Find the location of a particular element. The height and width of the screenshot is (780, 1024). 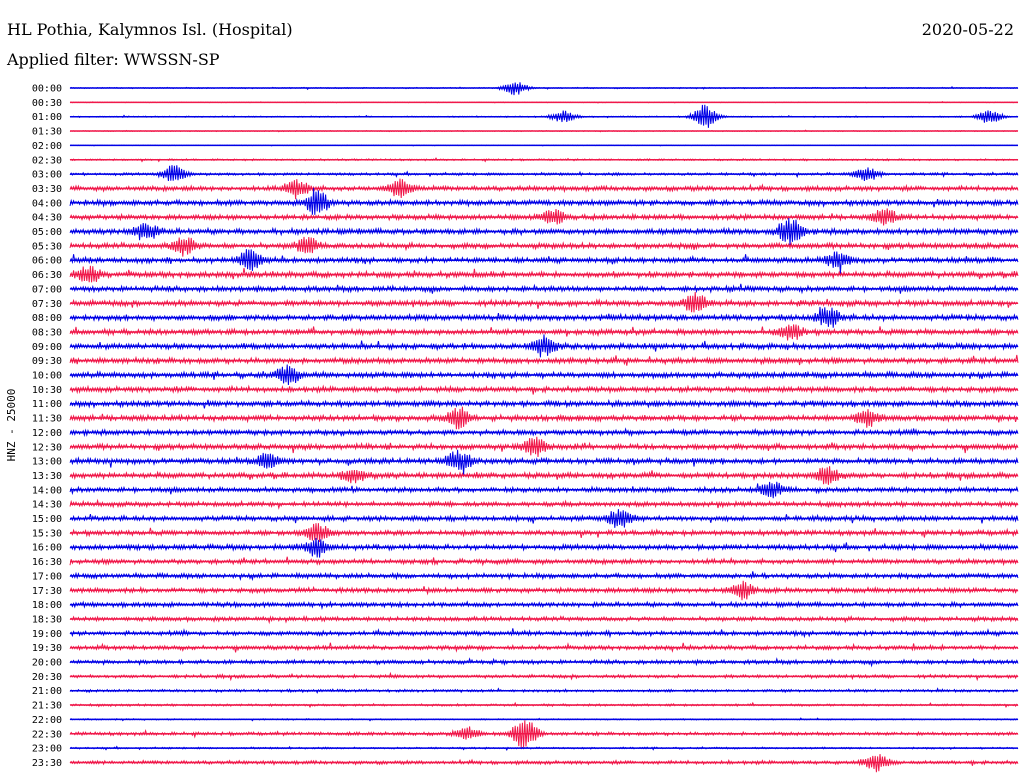

row-label: 09:30 is located at coordinates (47, 361).